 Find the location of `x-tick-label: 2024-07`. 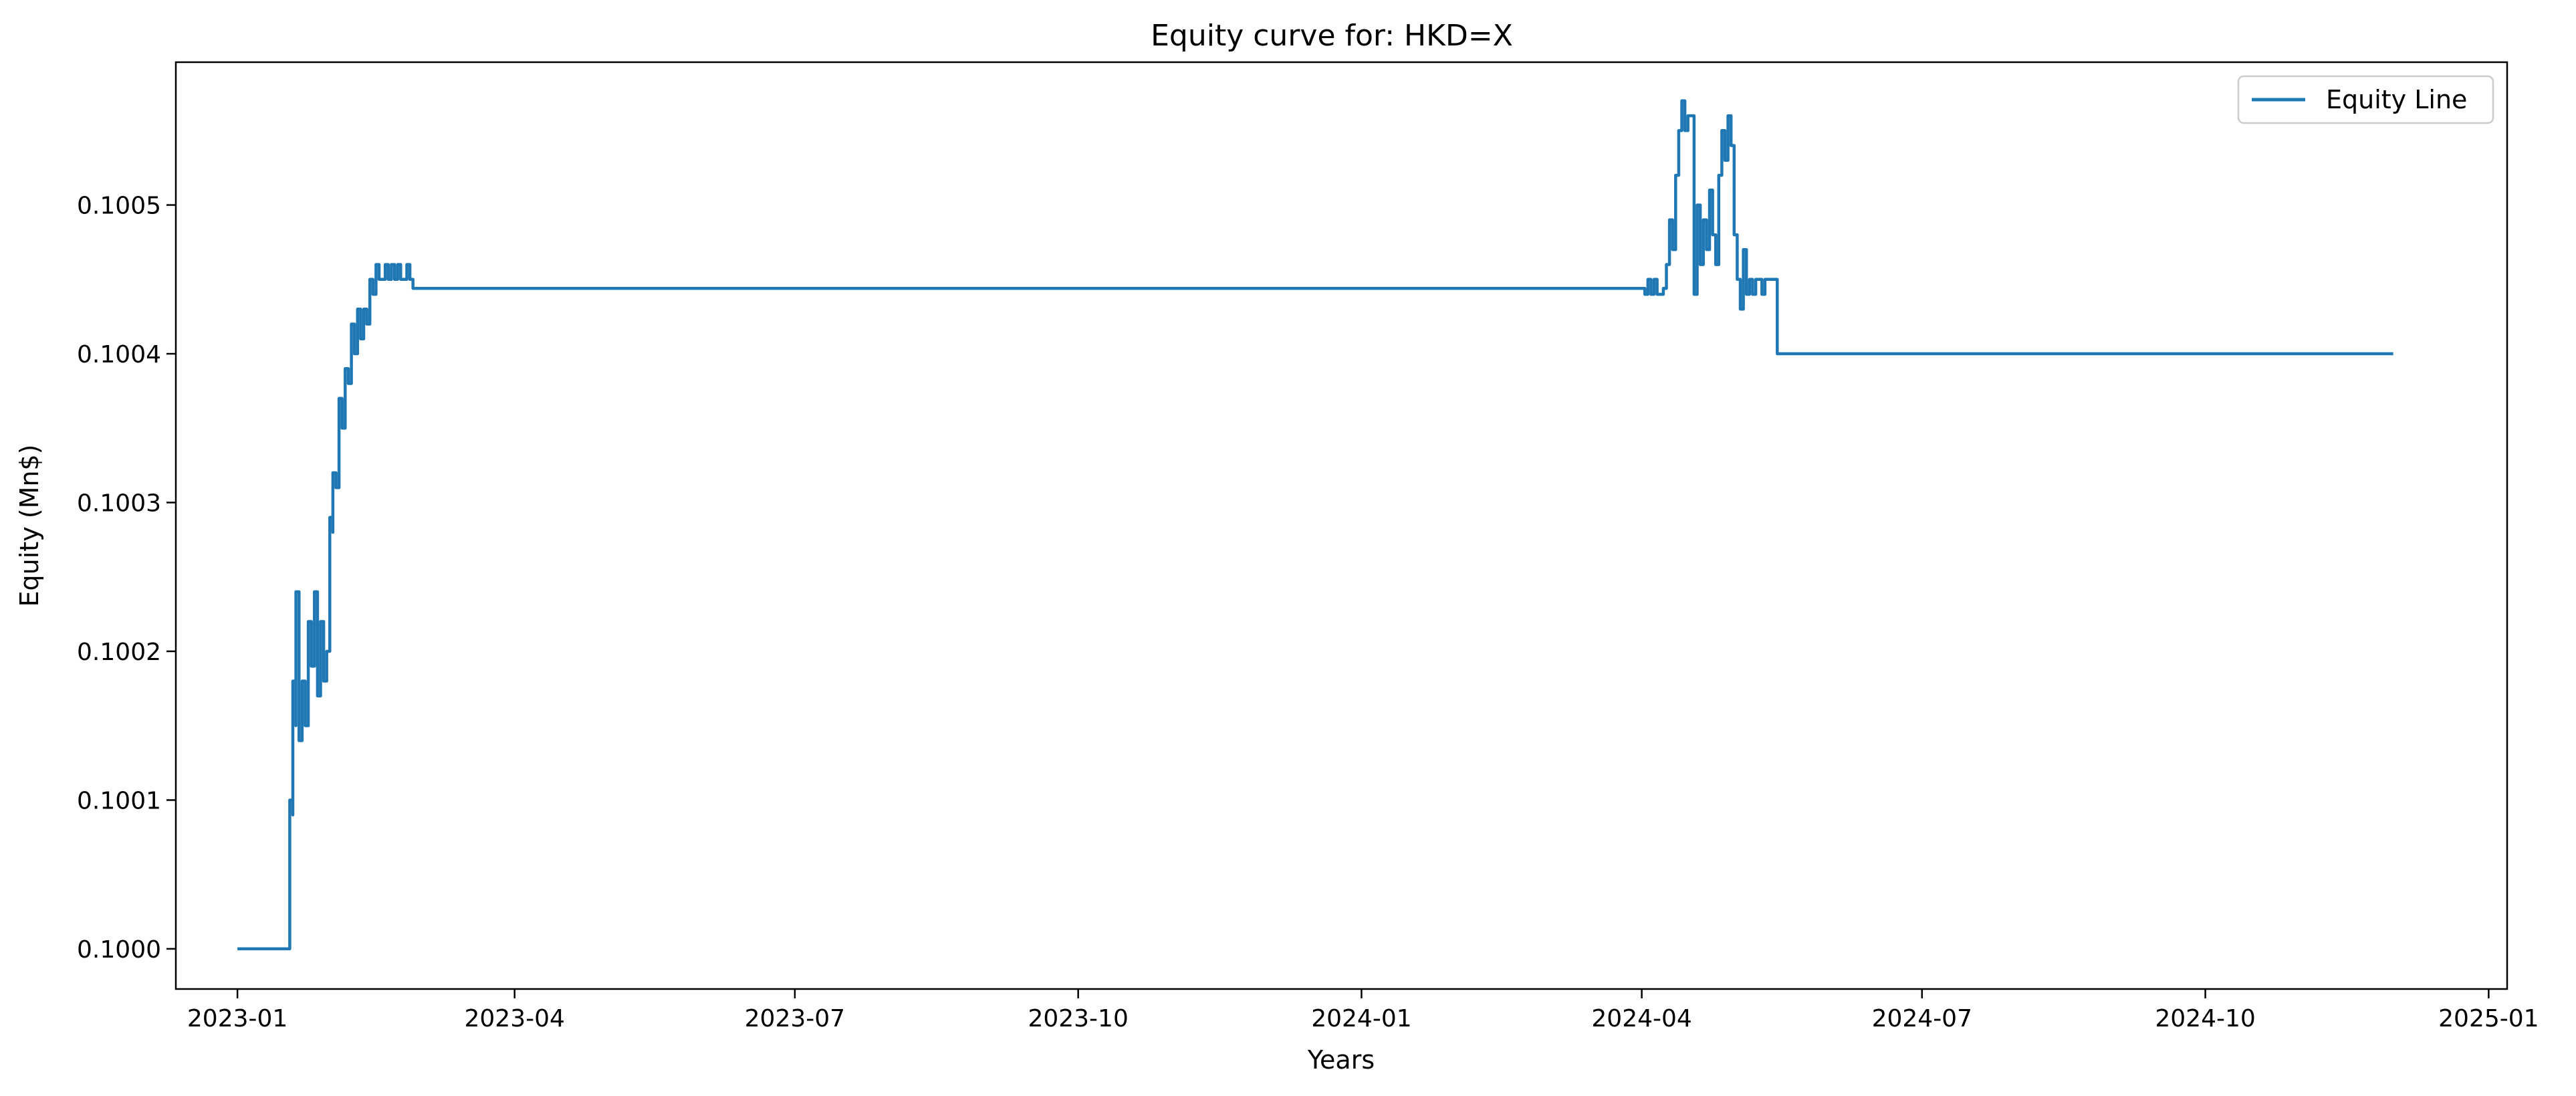

x-tick-label: 2024-07 is located at coordinates (1922, 1018).